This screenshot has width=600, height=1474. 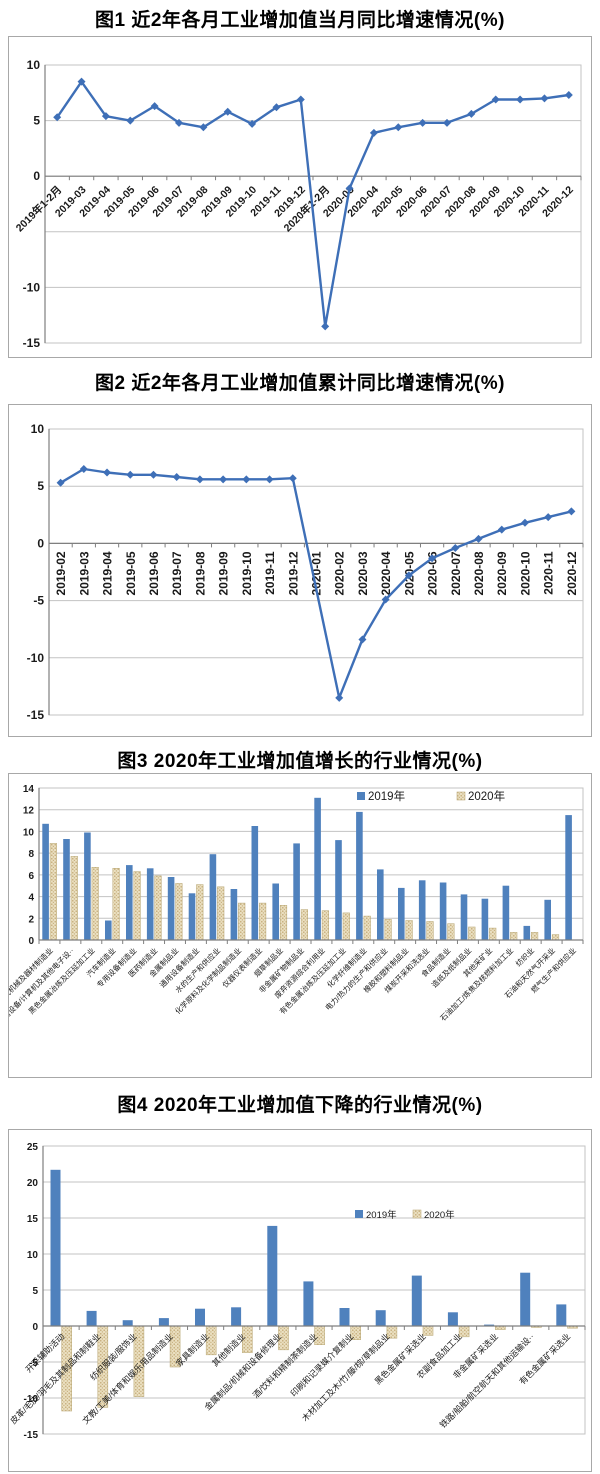 What do you see at coordinates (359, 1214) in the screenshot?
I see `legend-swatch-2019` at bounding box center [359, 1214].